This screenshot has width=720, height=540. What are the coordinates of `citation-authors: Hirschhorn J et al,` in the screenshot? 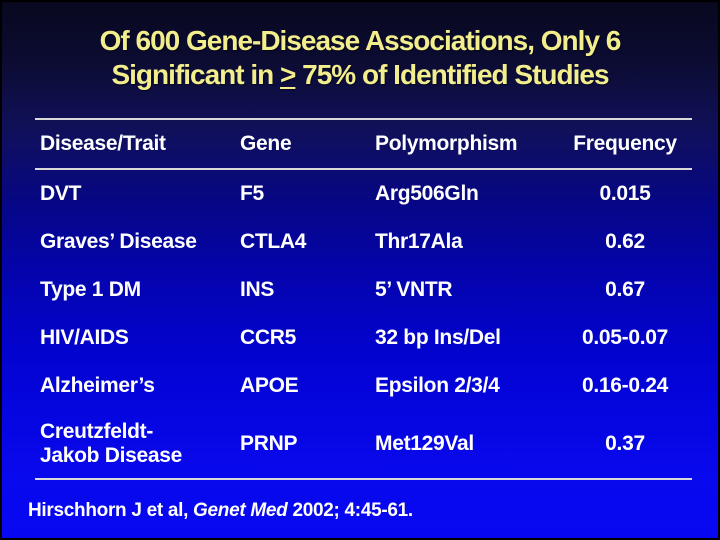 It's located at (111, 510).